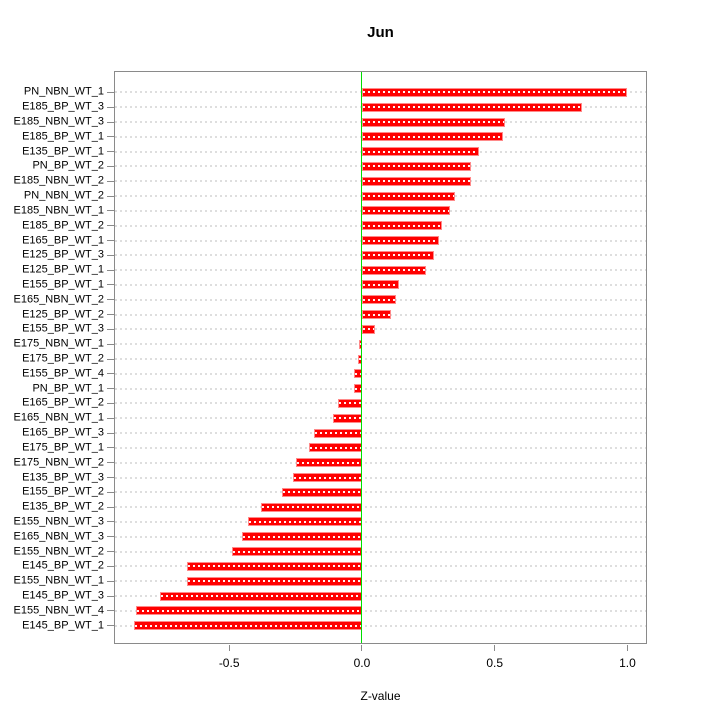 Image resolution: width=720 pixels, height=720 pixels. I want to click on bar-row: E165_BP_WT_2, so click(334, 403).